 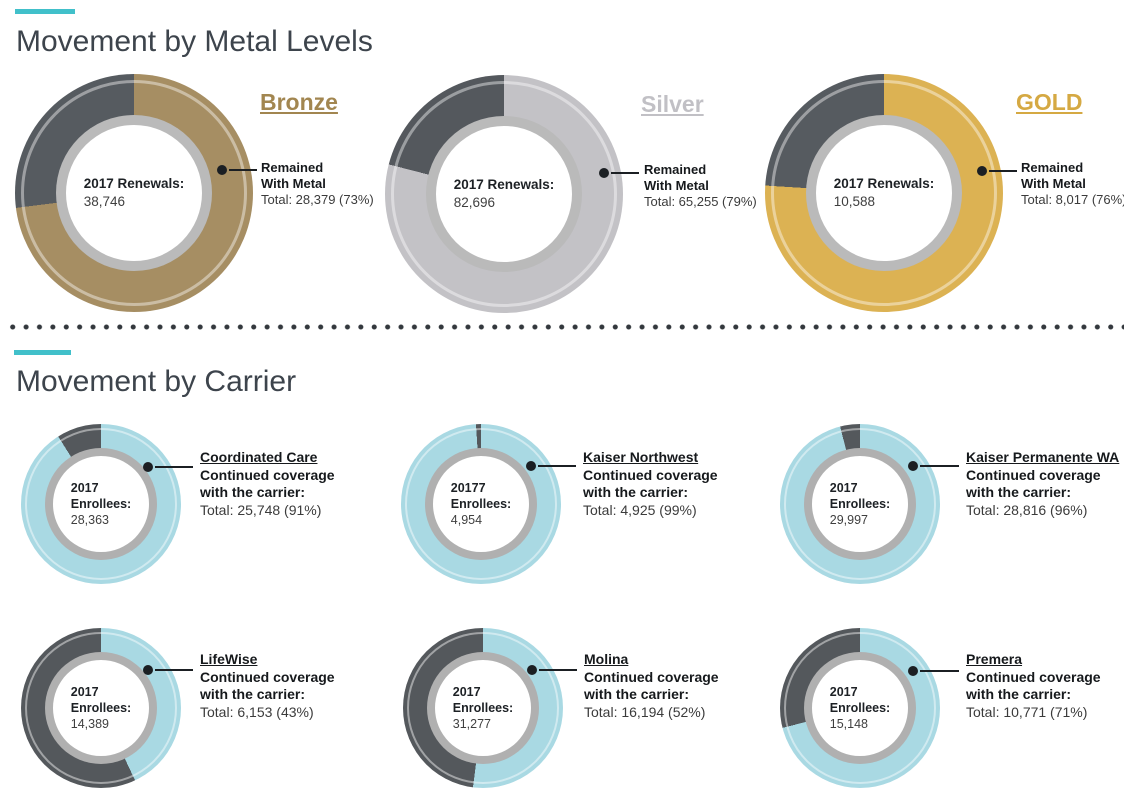 I want to click on section1-title: Movement by Metal Levels, so click(x=194, y=41).